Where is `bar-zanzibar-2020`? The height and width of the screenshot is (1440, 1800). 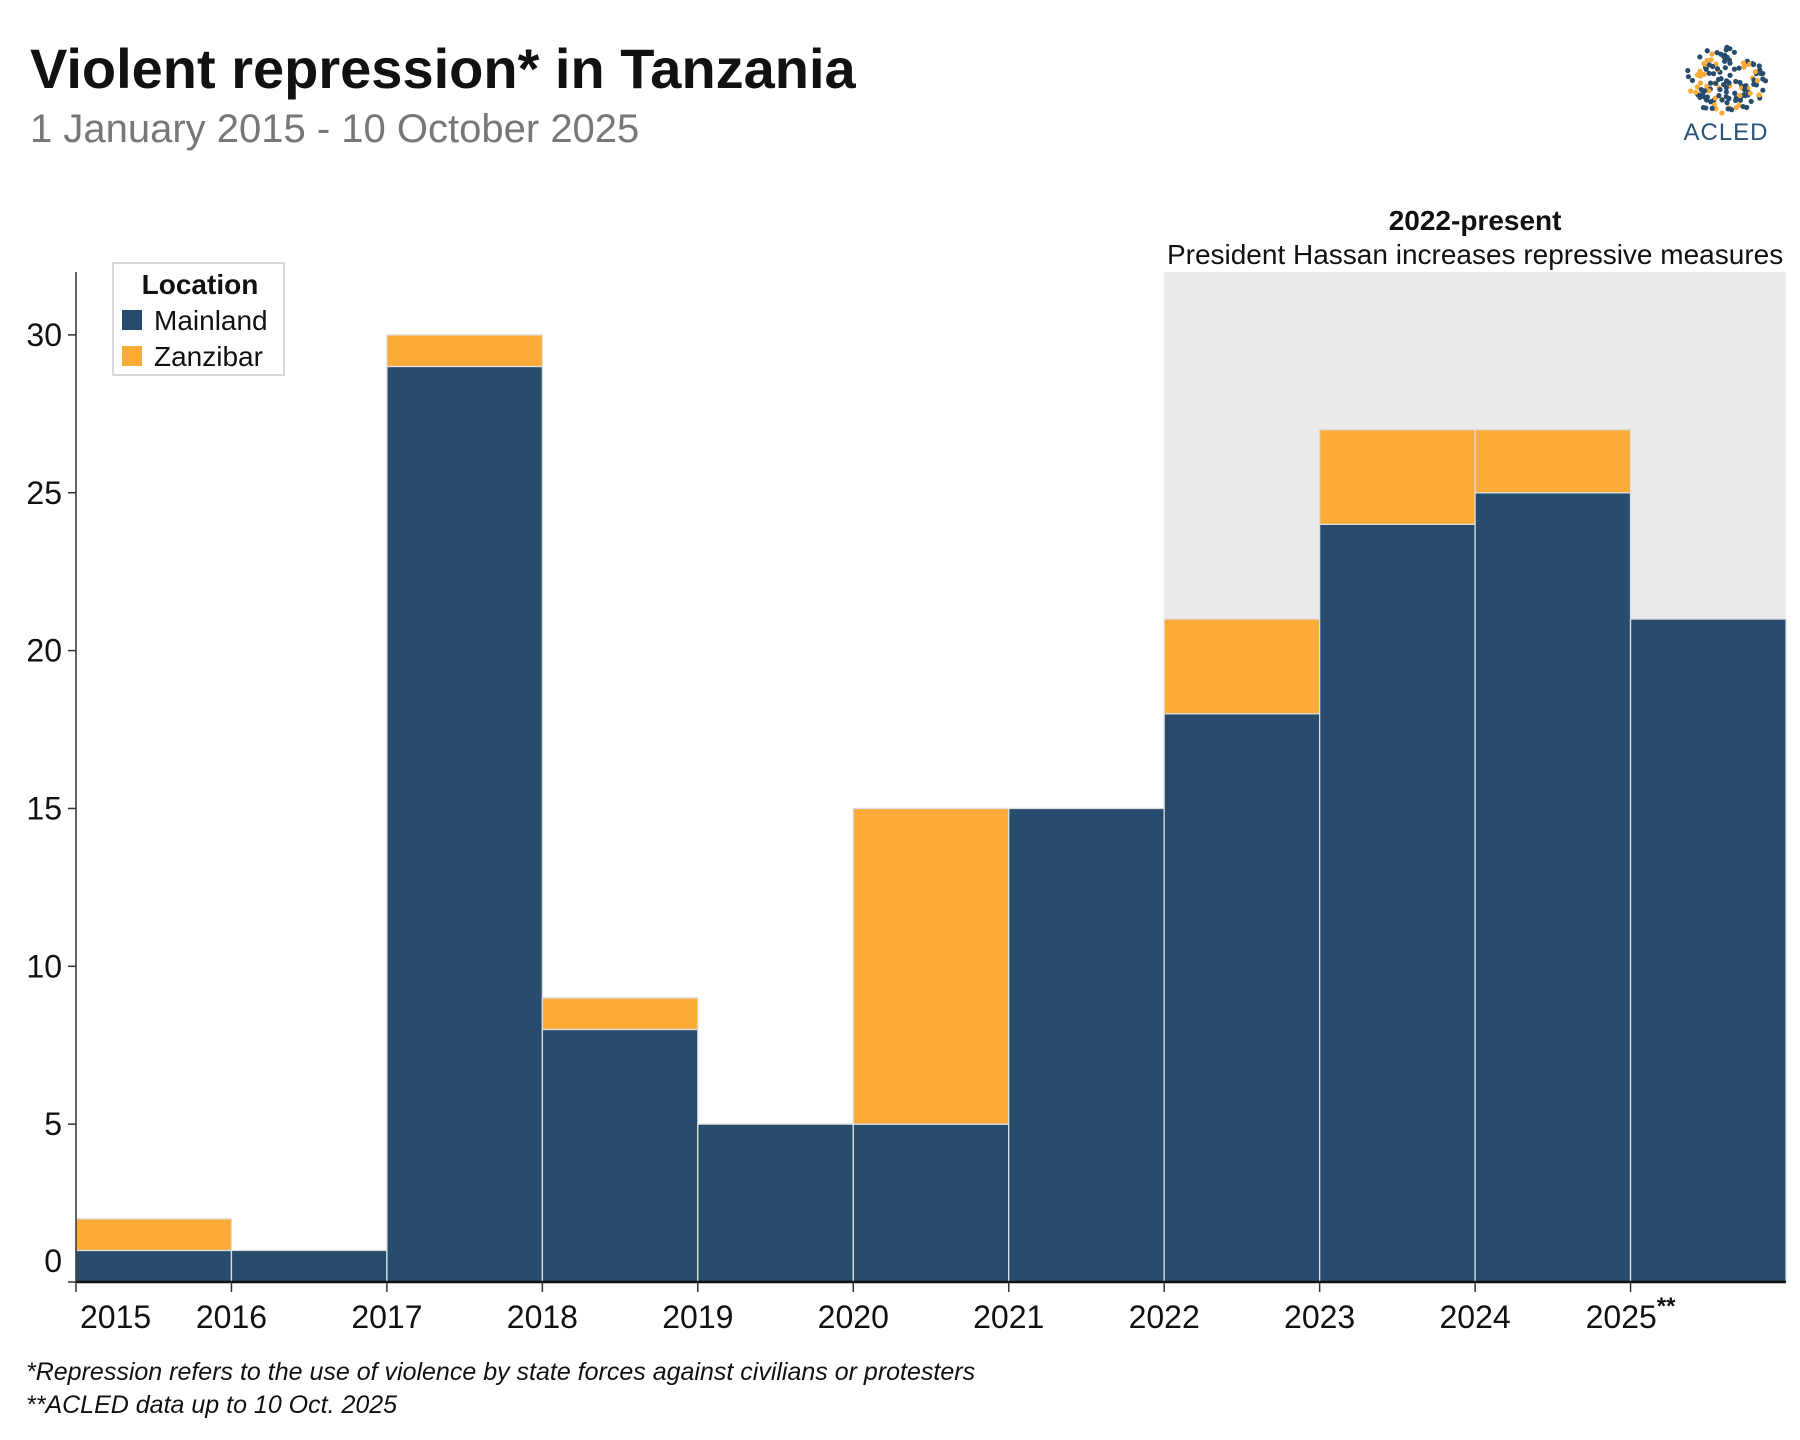
bar-zanzibar-2020 is located at coordinates (931, 966).